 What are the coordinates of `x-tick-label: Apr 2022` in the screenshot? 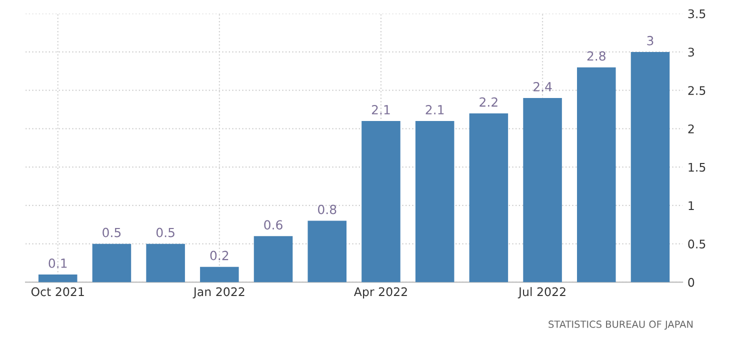 It's located at (380, 292).